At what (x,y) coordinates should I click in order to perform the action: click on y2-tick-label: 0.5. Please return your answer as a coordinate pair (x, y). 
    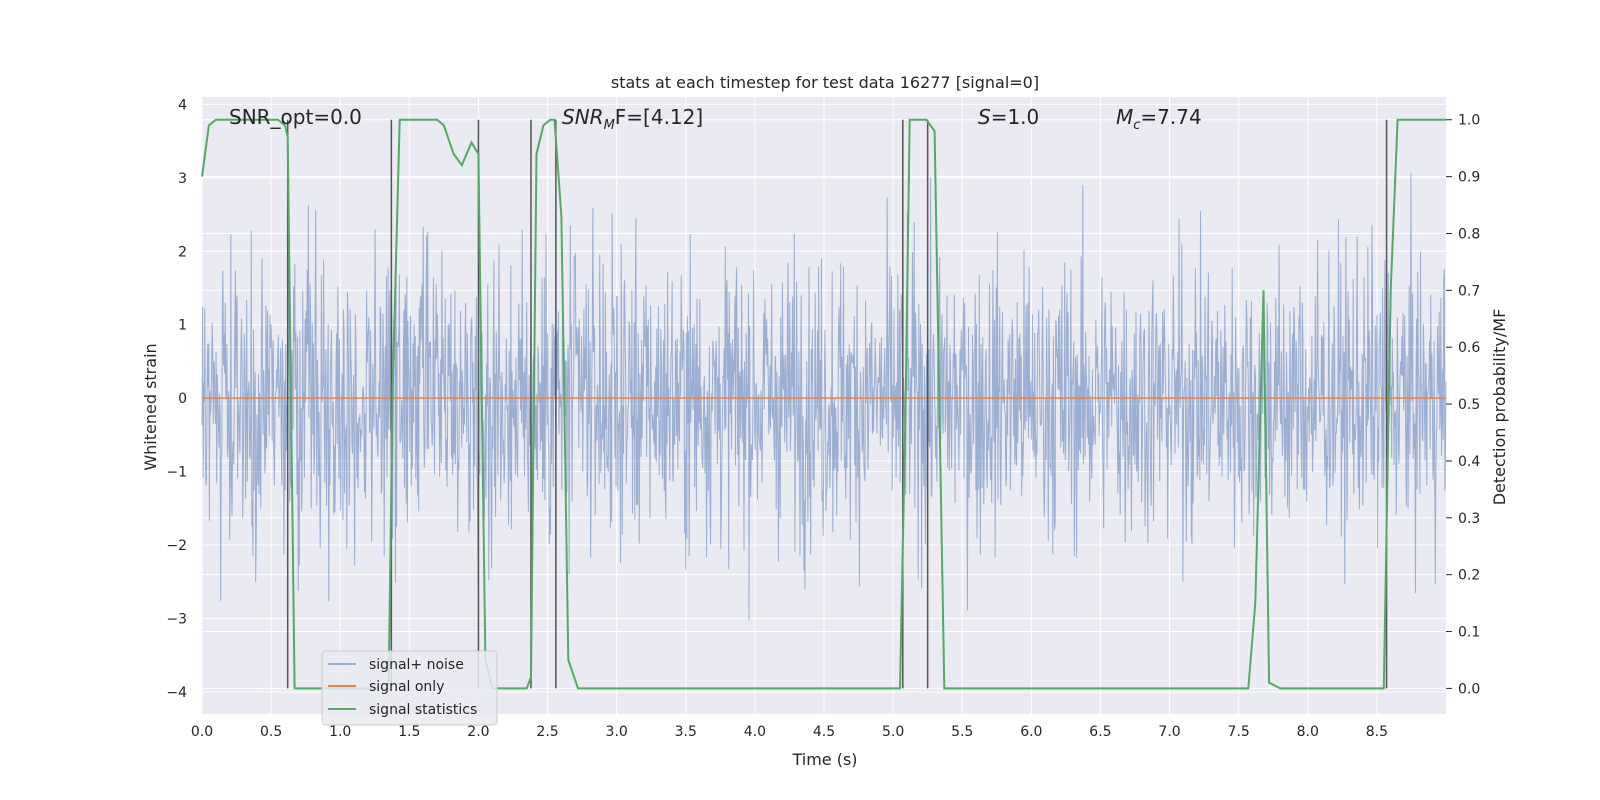
    Looking at the image, I should click on (1469, 405).